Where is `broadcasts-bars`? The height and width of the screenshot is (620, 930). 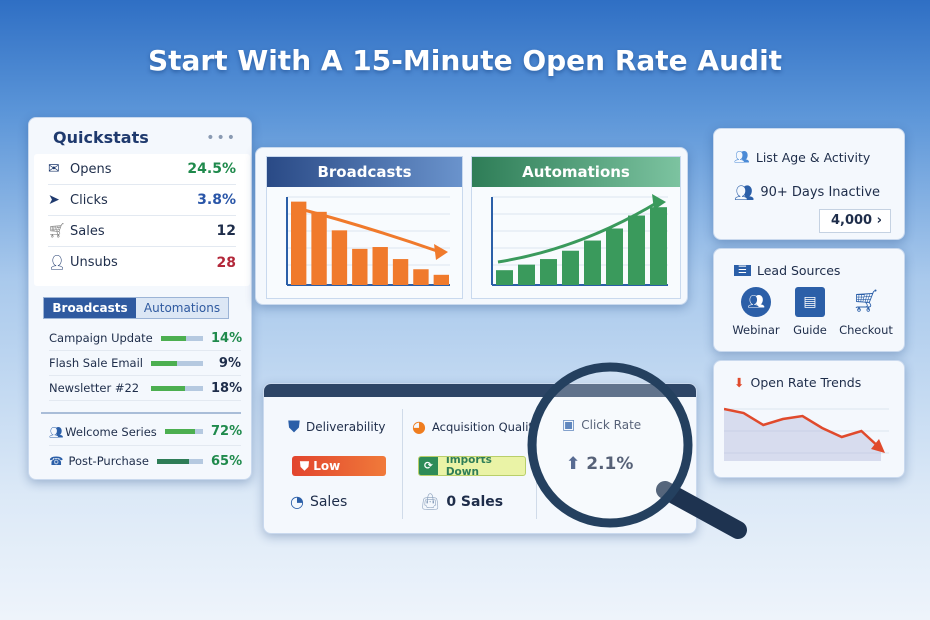
broadcasts-bars is located at coordinates (368, 241).